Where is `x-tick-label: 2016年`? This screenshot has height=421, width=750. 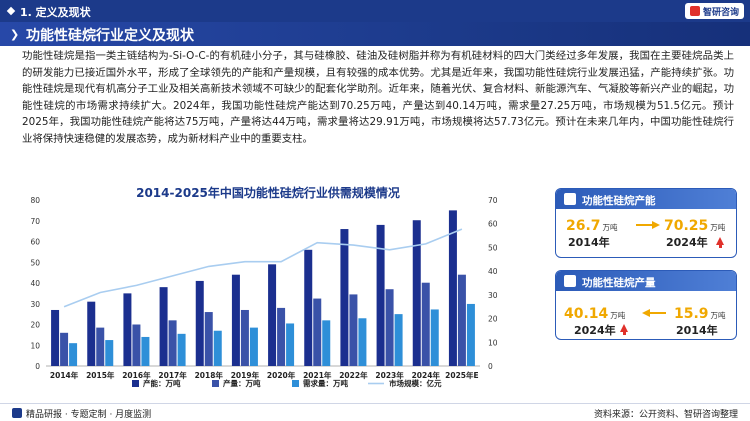
x-tick-label: 2016年 is located at coordinates (136, 375).